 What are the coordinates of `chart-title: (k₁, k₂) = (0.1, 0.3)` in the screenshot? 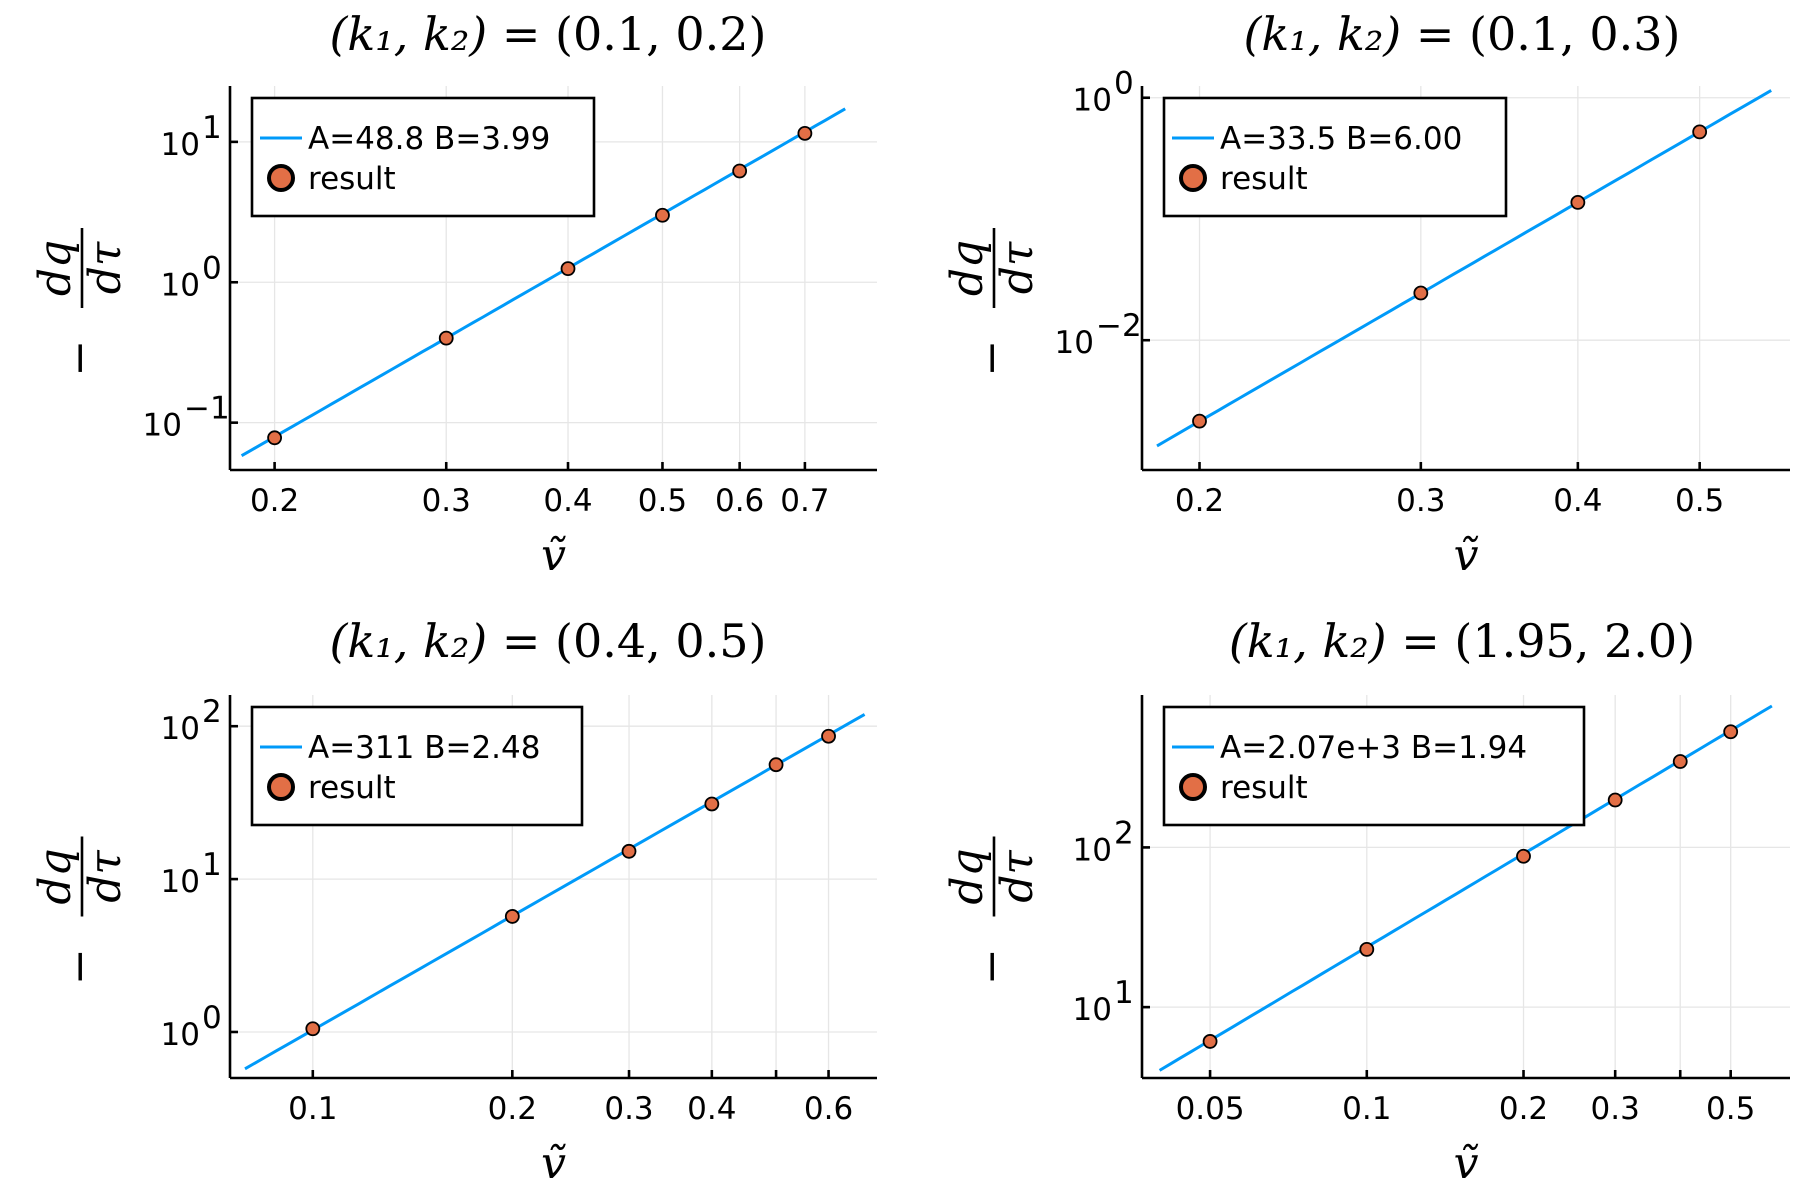 It's located at (1461, 34).